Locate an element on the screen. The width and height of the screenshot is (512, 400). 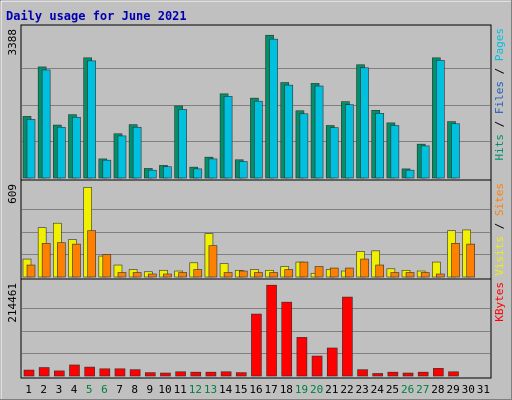
x-tick-label-10: 10 is located at coordinates (164, 389).